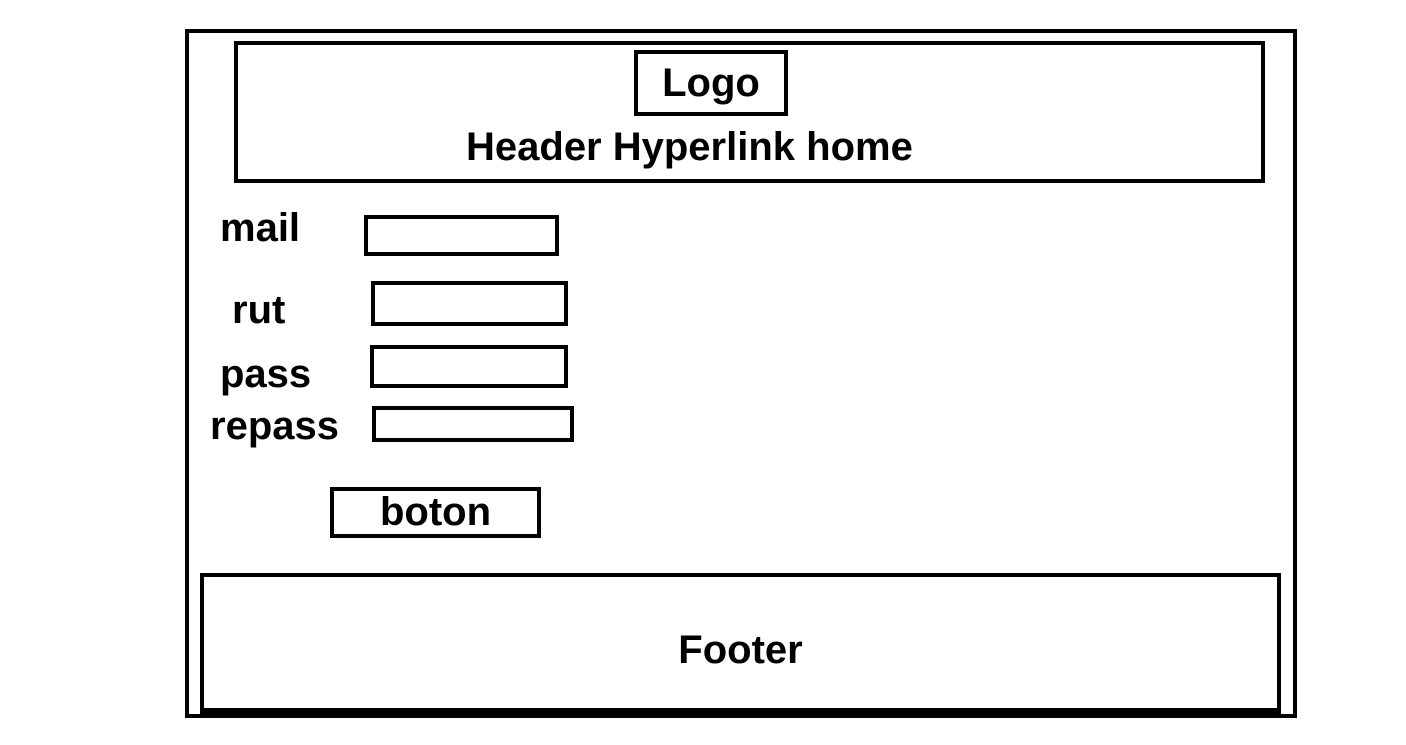 This screenshot has height=745, width=1406. I want to click on rut-input, so click(469, 303).